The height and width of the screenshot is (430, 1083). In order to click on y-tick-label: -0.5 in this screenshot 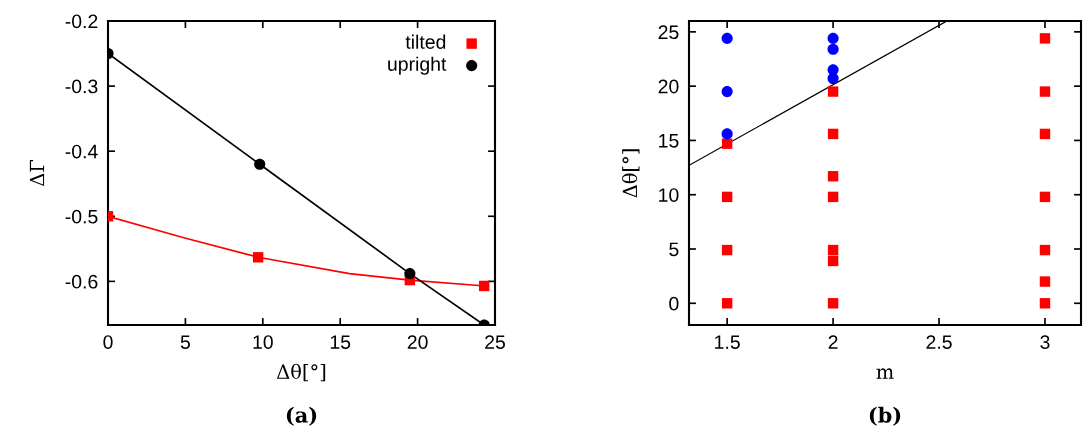, I will do `click(81, 216)`.